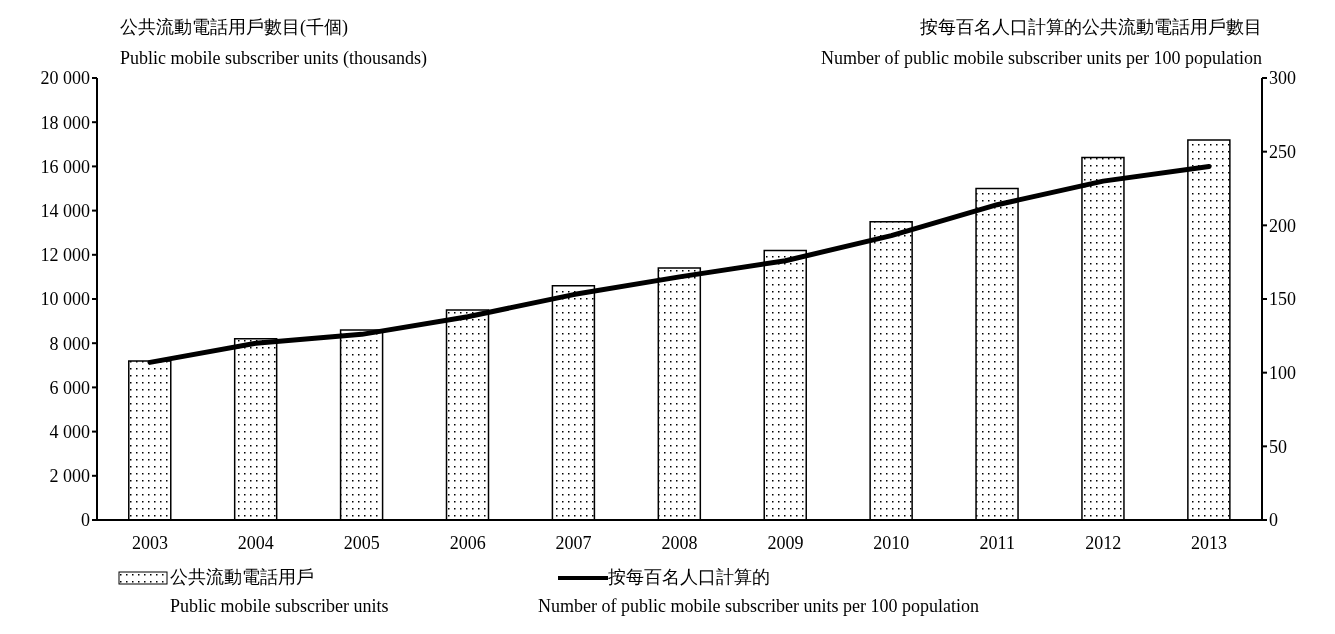 The width and height of the screenshot is (1335, 634). What do you see at coordinates (65, 299) in the screenshot?
I see `y-tick-label: 10 000` at bounding box center [65, 299].